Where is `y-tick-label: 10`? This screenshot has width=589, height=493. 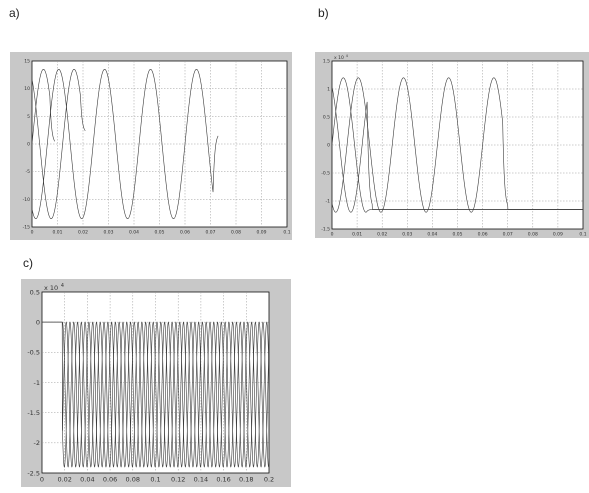 y-tick-label: 10 is located at coordinates (27, 89).